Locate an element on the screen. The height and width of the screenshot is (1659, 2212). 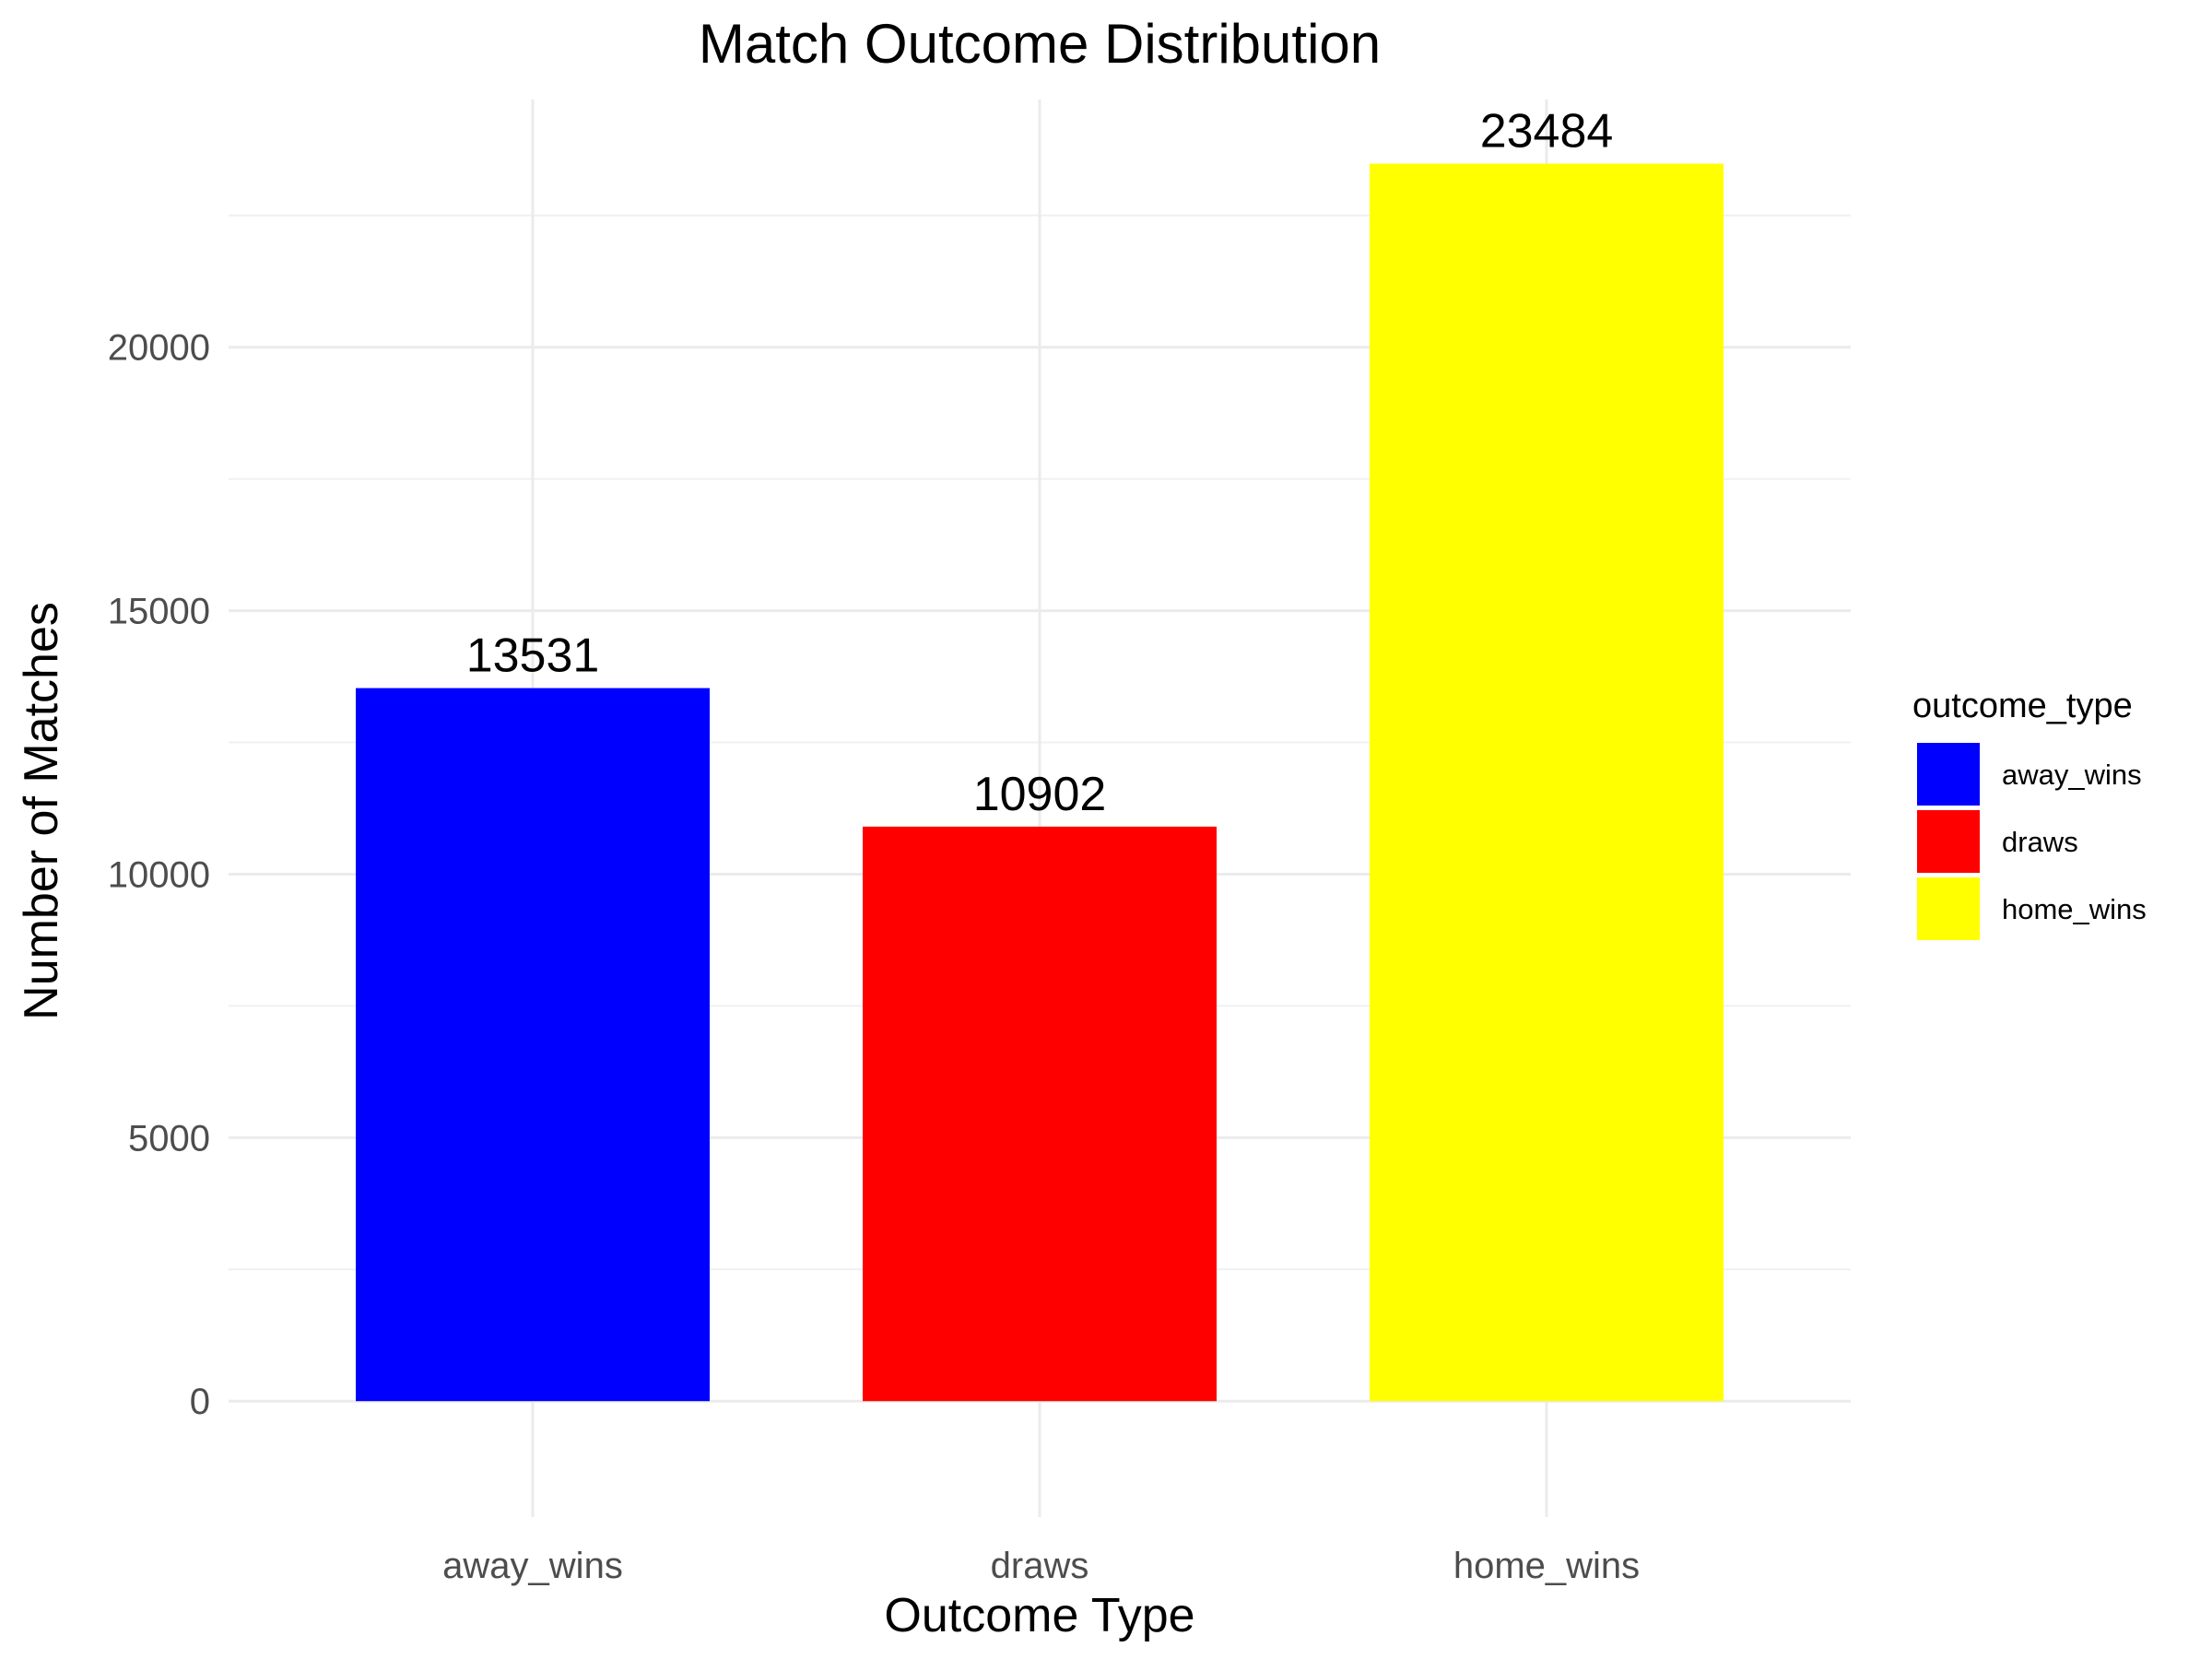
y-tick-label: 5000 is located at coordinates (169, 1138).